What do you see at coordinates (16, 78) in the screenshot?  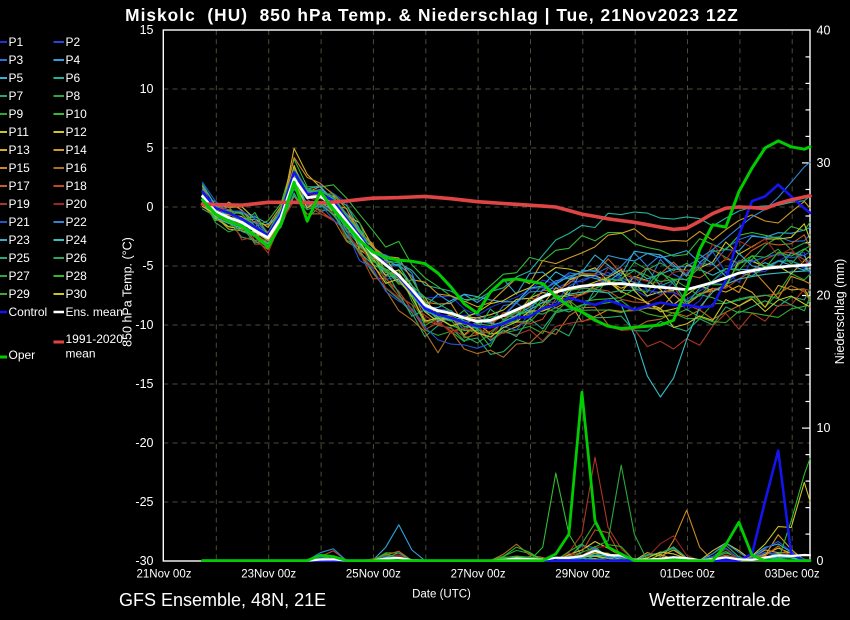 I see `svg-text: P5` at bounding box center [16, 78].